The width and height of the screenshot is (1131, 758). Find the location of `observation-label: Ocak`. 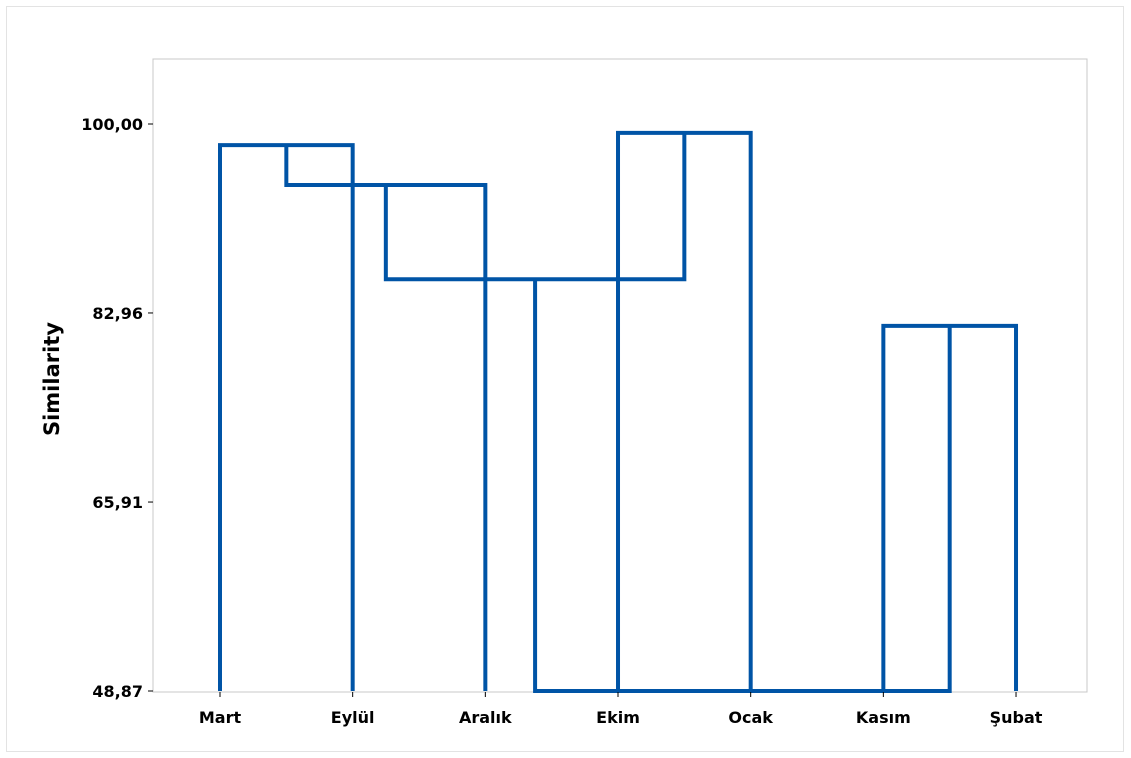

observation-label: Ocak is located at coordinates (750, 717).